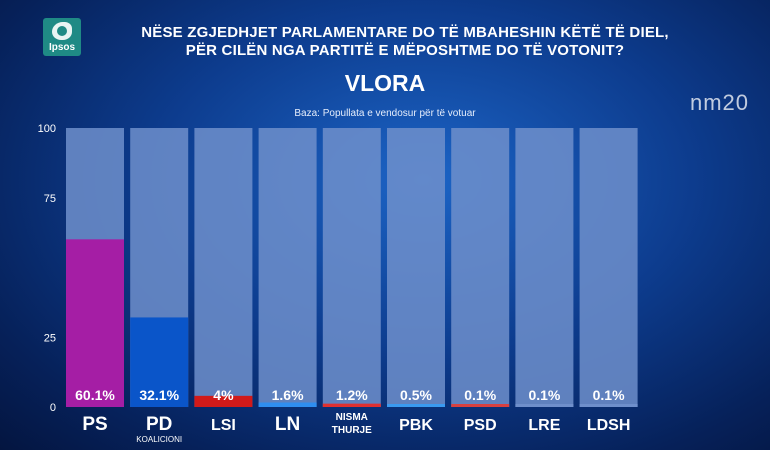  Describe the element at coordinates (95, 395) in the screenshot. I see `data-label: 60.1%` at that location.